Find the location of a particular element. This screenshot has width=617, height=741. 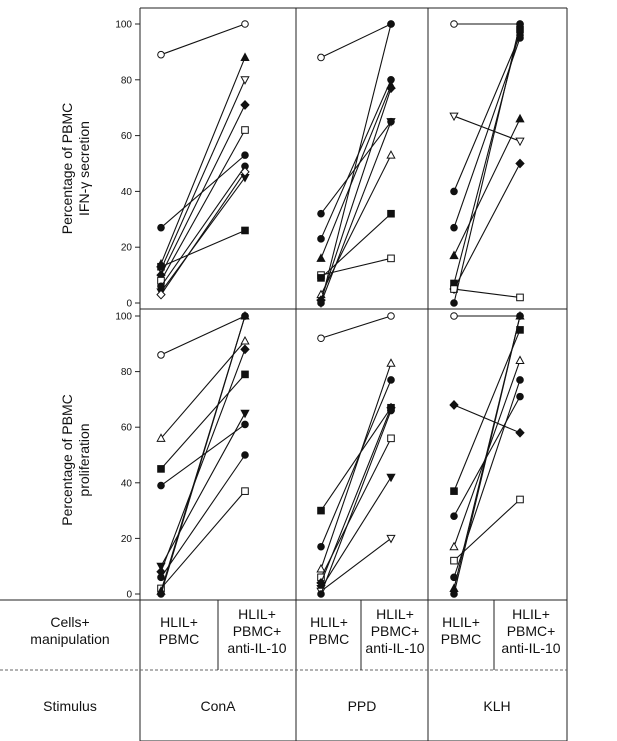

y-tick-label: 20 is located at coordinates (127, 248).